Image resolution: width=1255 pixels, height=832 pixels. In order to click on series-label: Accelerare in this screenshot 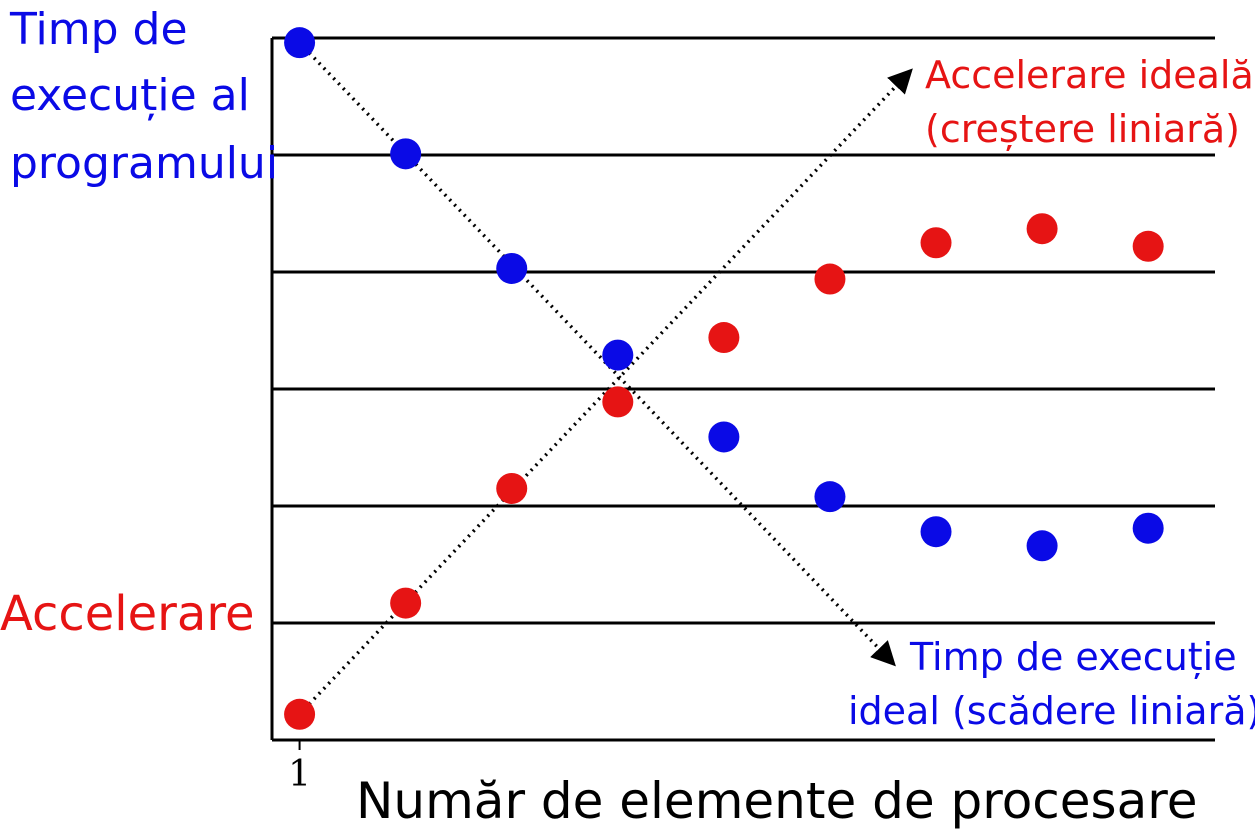, I will do `click(127, 614)`.